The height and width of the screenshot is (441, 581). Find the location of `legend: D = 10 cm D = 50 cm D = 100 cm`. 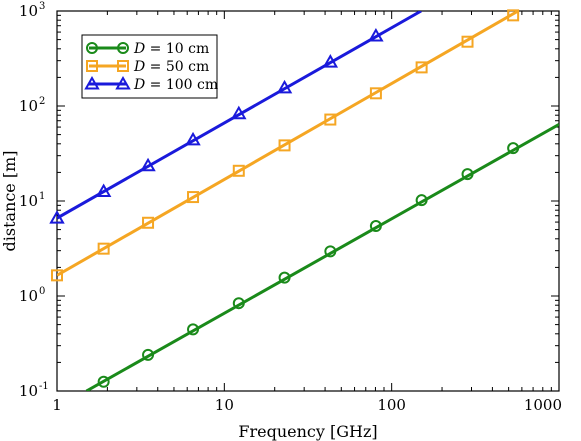

legend: D = 10 cm D = 50 cm D = 100 cm is located at coordinates (149, 66).